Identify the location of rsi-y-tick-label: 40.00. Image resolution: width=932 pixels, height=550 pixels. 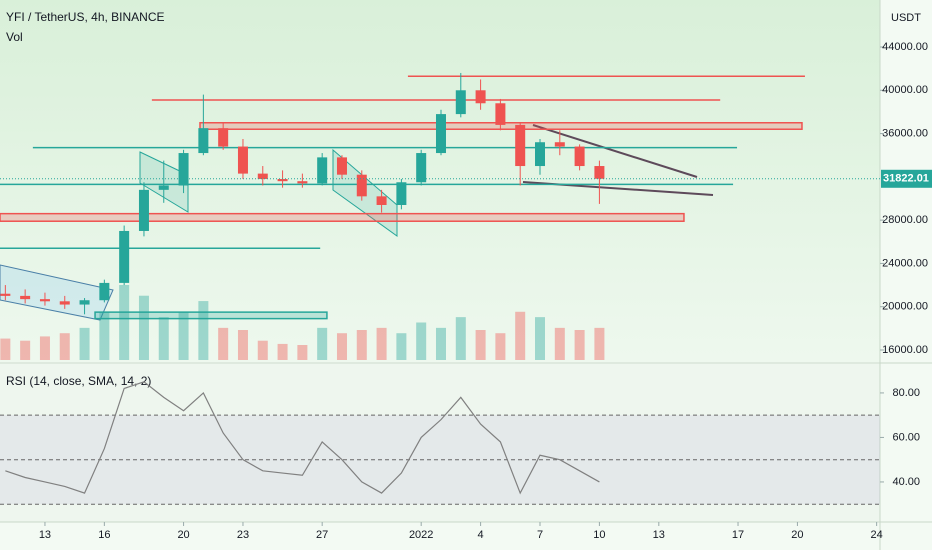
(906, 482).